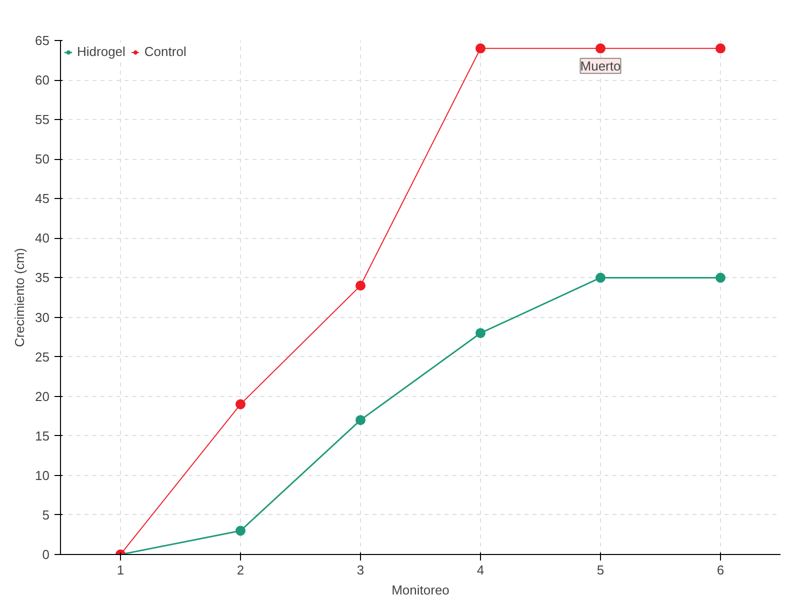  I want to click on y-axis-title: Crecimiento (cm), so click(20, 297).